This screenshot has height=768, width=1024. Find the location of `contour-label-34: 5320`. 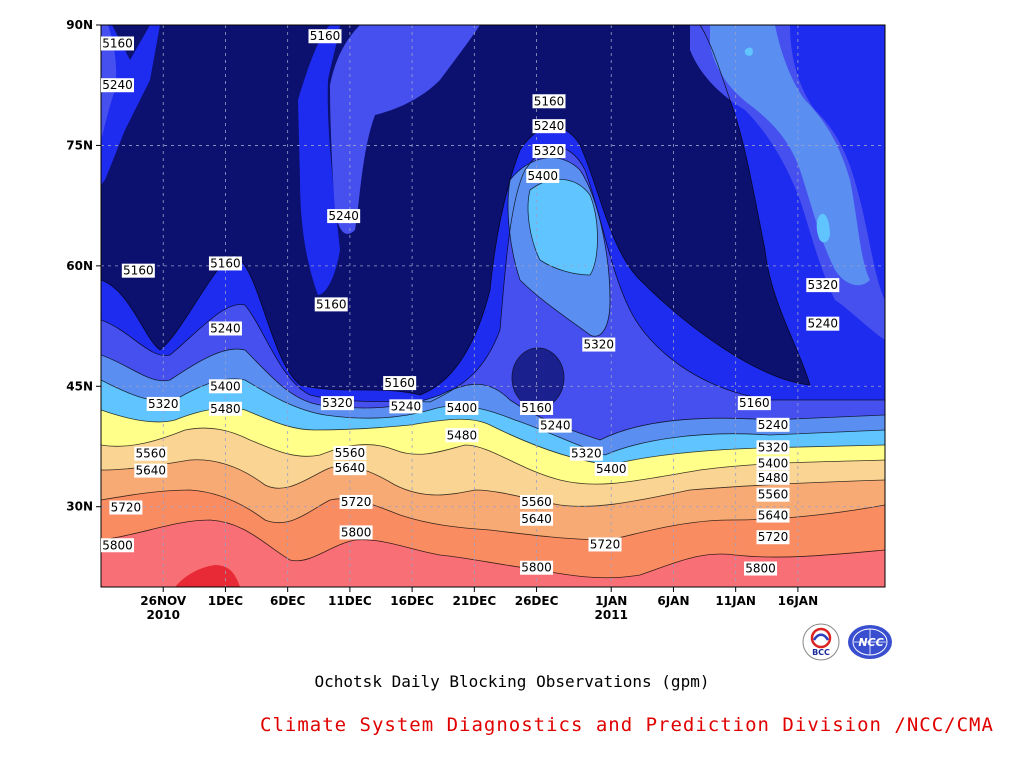

contour-label-34: 5320 is located at coordinates (549, 151).